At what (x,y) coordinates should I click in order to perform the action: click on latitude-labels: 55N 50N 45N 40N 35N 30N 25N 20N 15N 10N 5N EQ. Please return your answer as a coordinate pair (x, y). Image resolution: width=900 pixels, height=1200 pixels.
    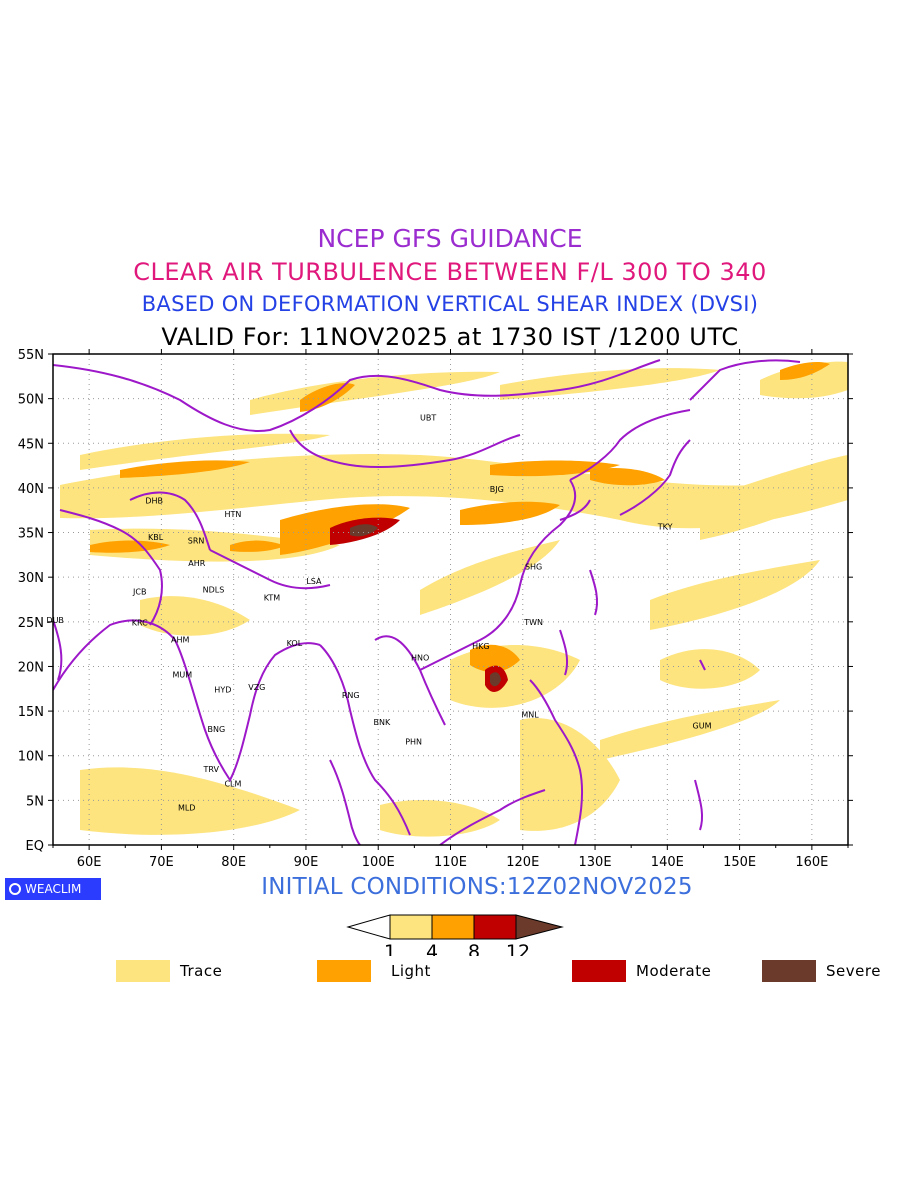
    Looking at the image, I should click on (31, 601).